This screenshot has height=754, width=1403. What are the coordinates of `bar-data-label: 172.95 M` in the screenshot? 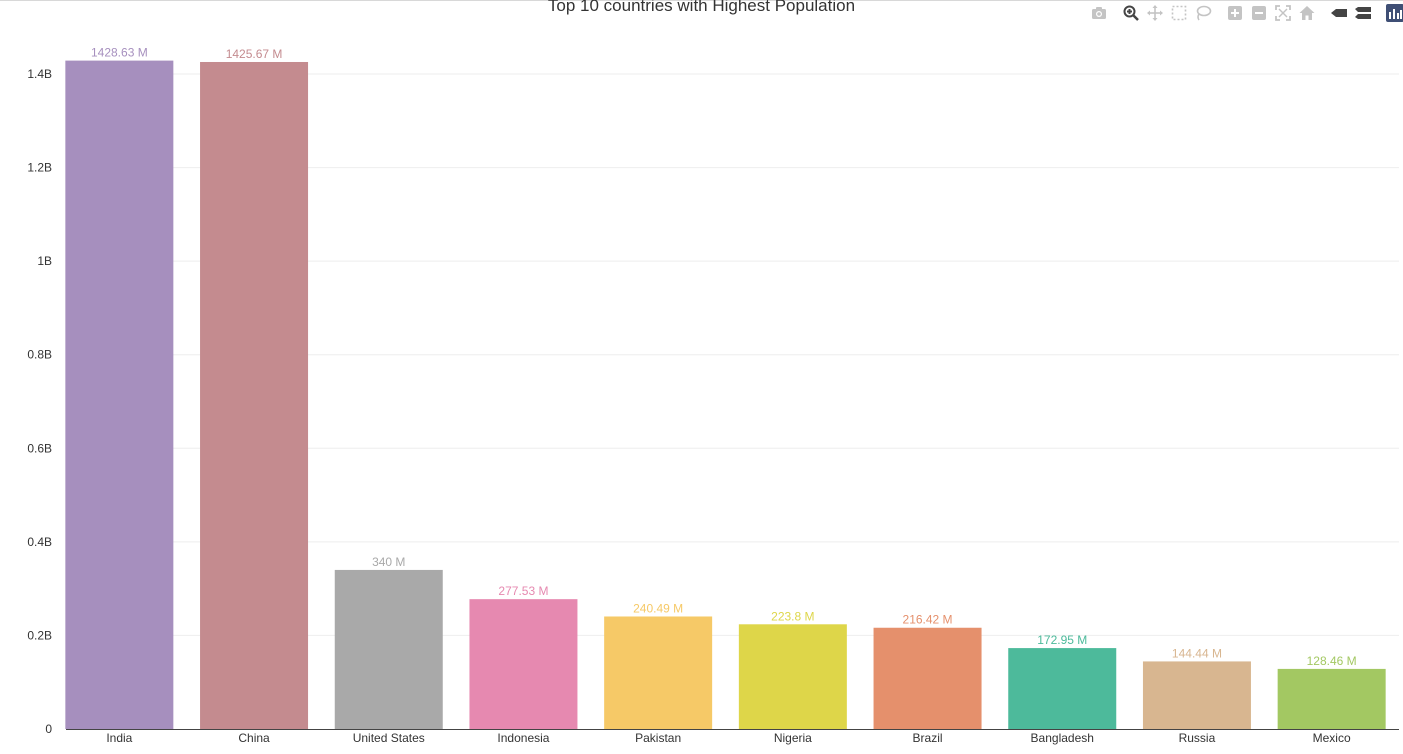 It's located at (1062, 640).